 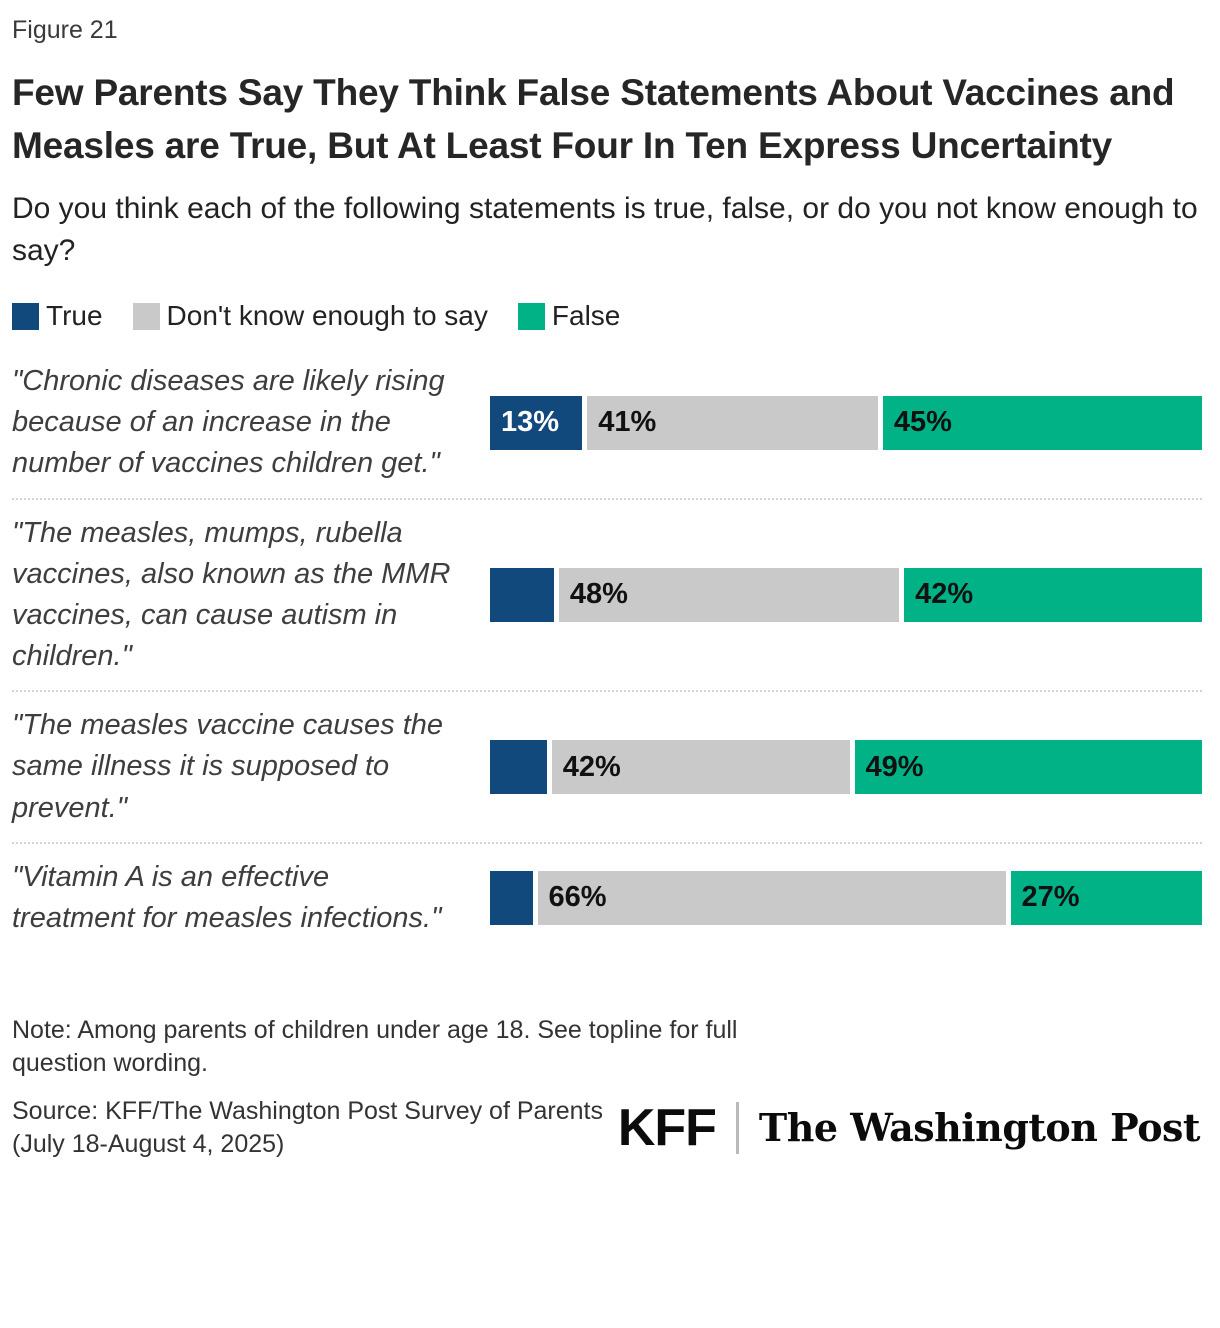 I want to click on legend: True Don't know enough to say False, so click(x=607, y=316).